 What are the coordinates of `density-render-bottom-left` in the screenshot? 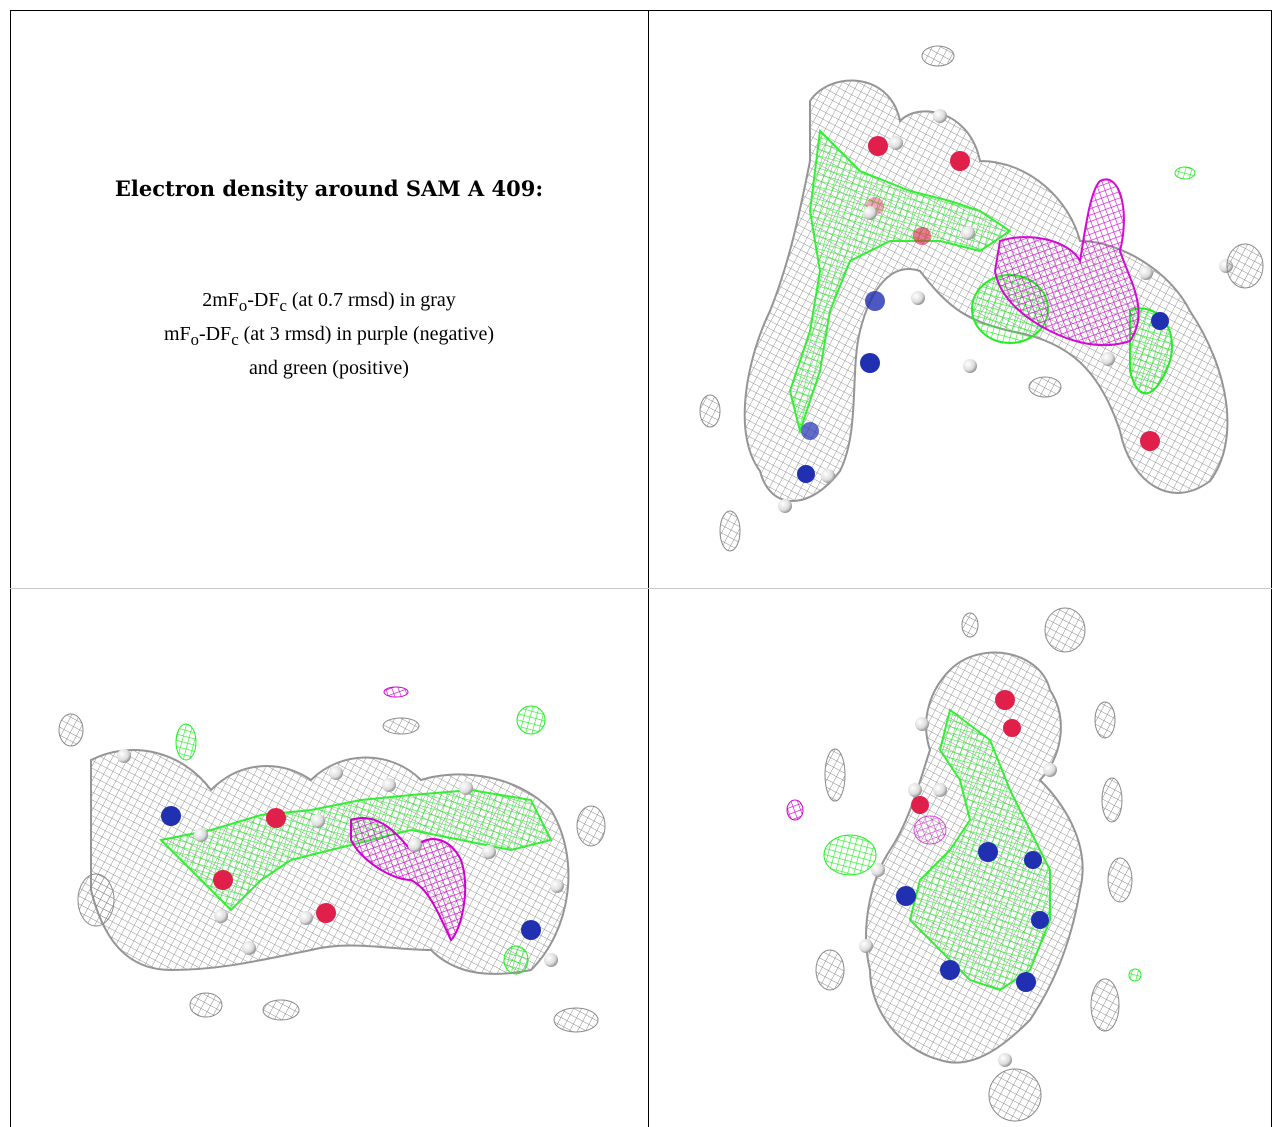 It's located at (332, 859).